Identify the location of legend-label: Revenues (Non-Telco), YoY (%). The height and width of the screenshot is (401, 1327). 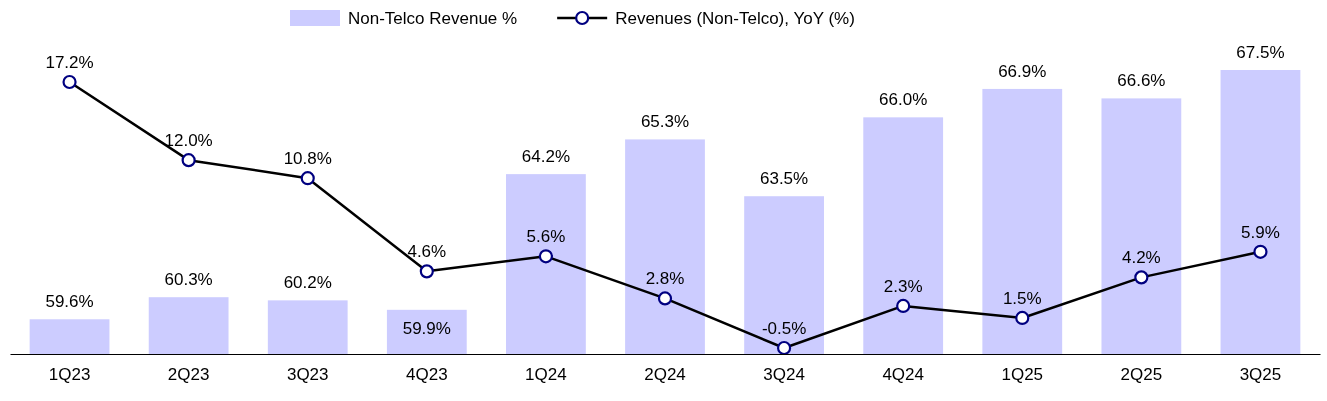
(735, 18).